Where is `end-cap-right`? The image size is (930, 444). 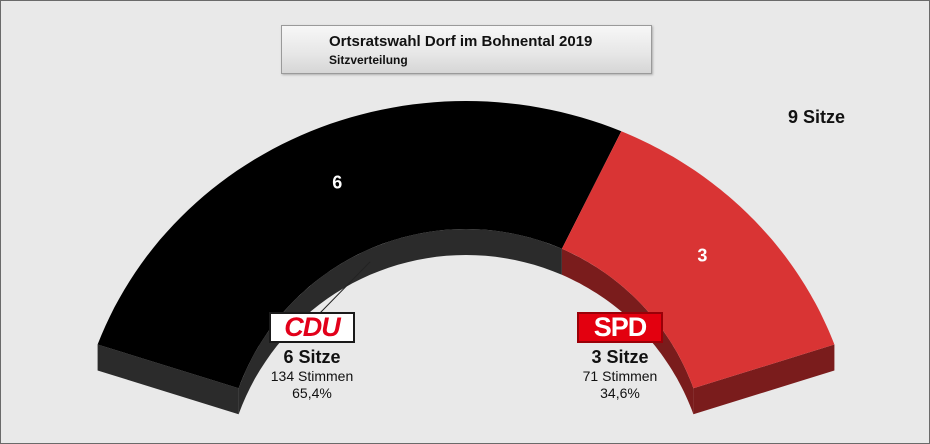 end-cap-right is located at coordinates (764, 379).